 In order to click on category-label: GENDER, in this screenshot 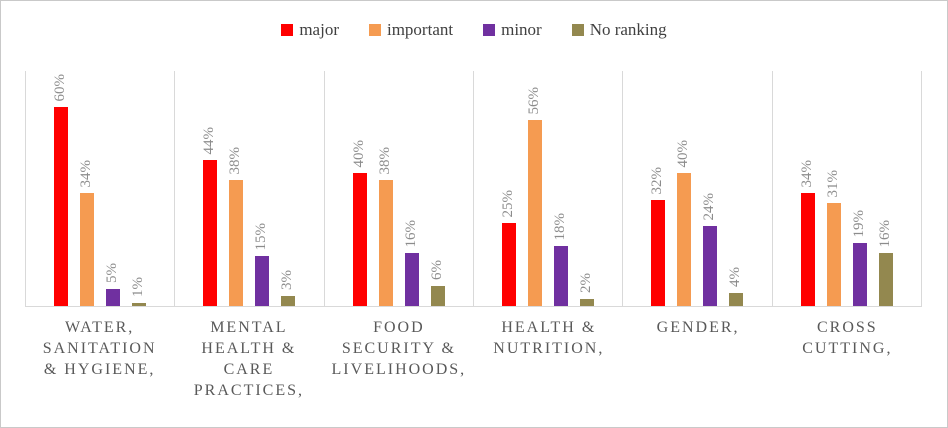, I will do `click(698, 327)`.